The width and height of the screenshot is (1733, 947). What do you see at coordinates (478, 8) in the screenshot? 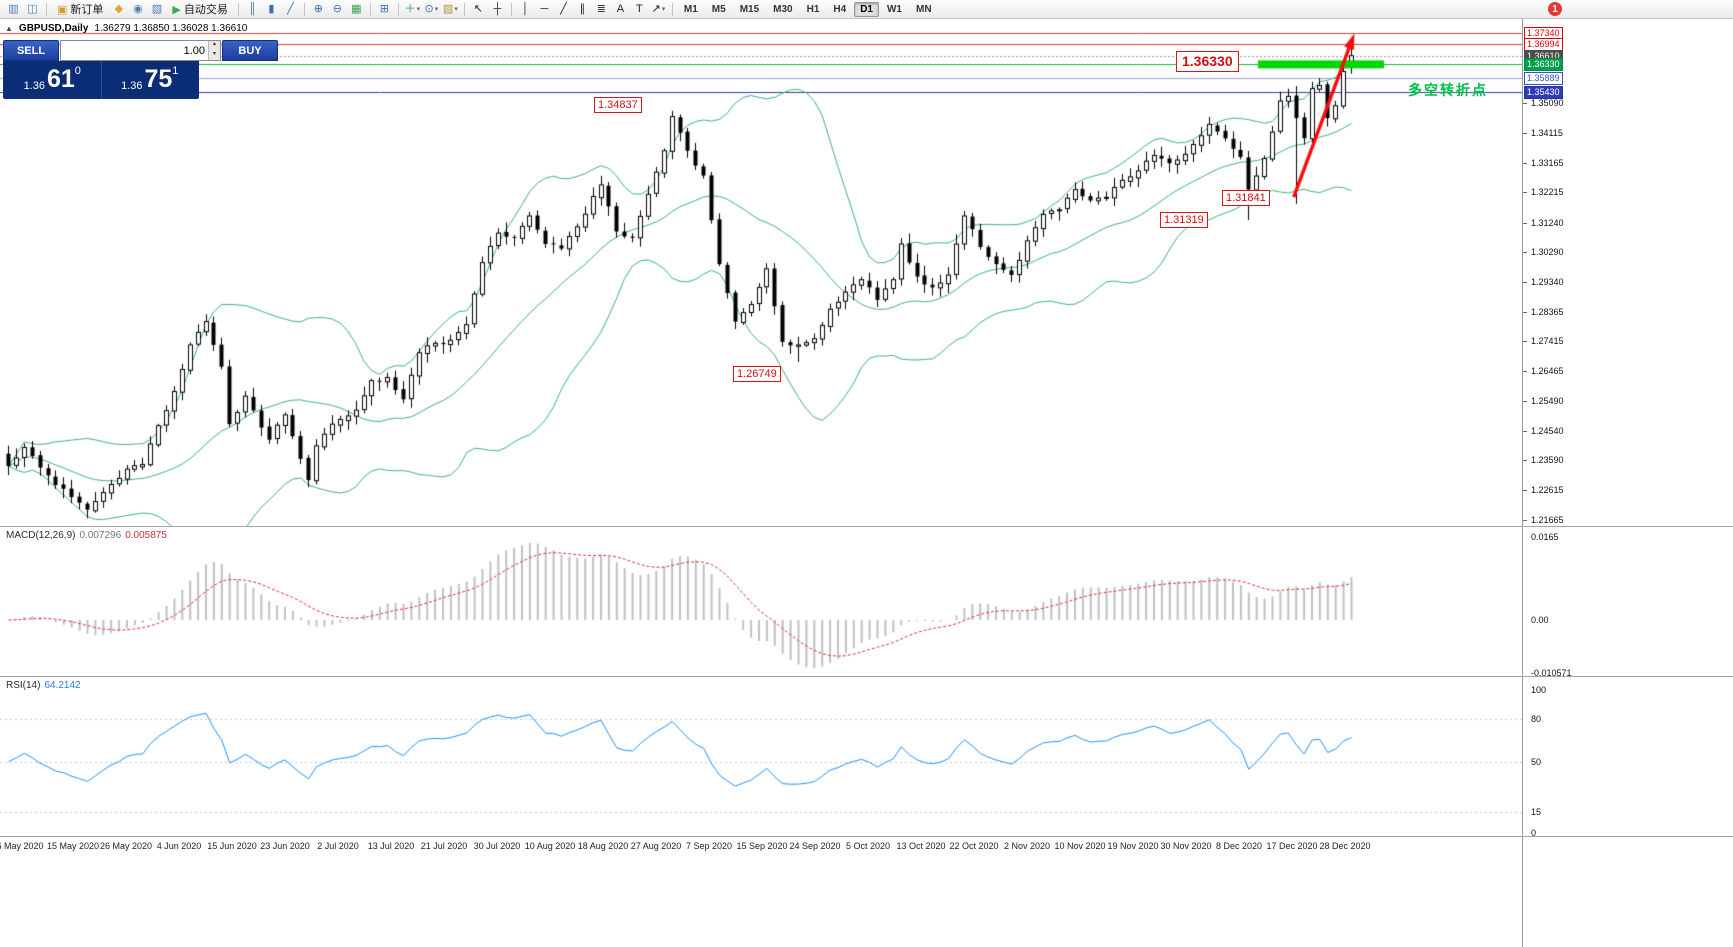
I see `cursor-icon: ↖` at bounding box center [478, 8].